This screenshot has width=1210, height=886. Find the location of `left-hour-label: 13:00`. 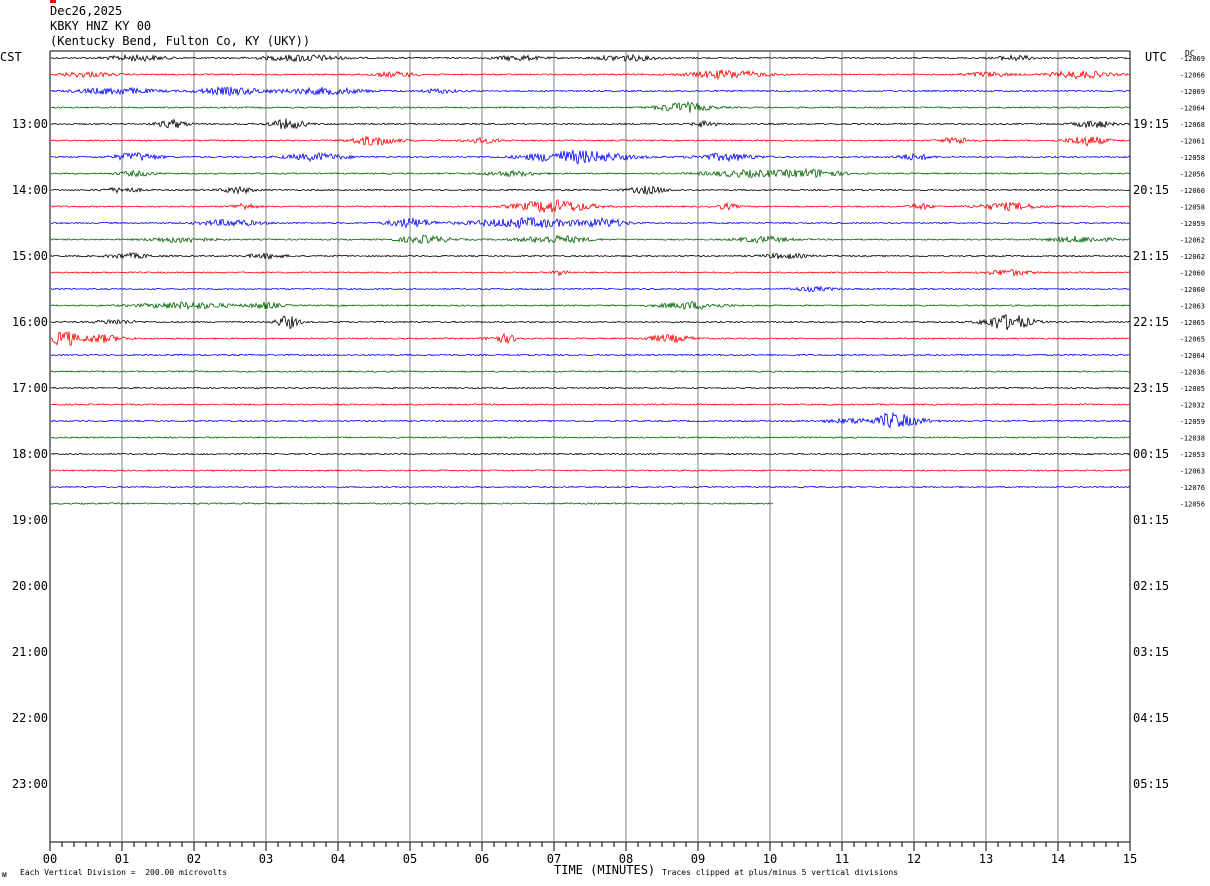

left-hour-label: 13:00 is located at coordinates (30, 124).